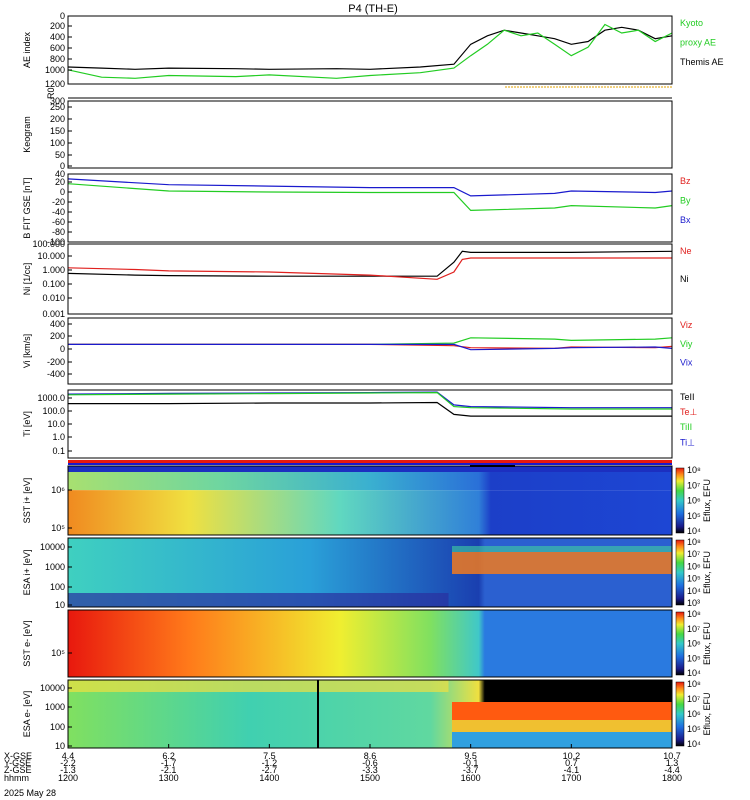 The width and height of the screenshot is (750, 800). I want to click on ytick-label-temperature-1: 1.0, so click(58, 437).